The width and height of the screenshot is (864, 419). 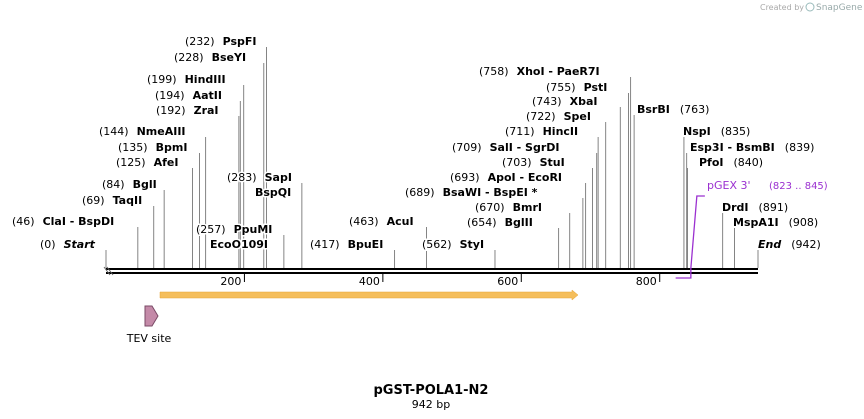 I want to click on enzyme-name: EcoO109I, so click(x=239, y=244).